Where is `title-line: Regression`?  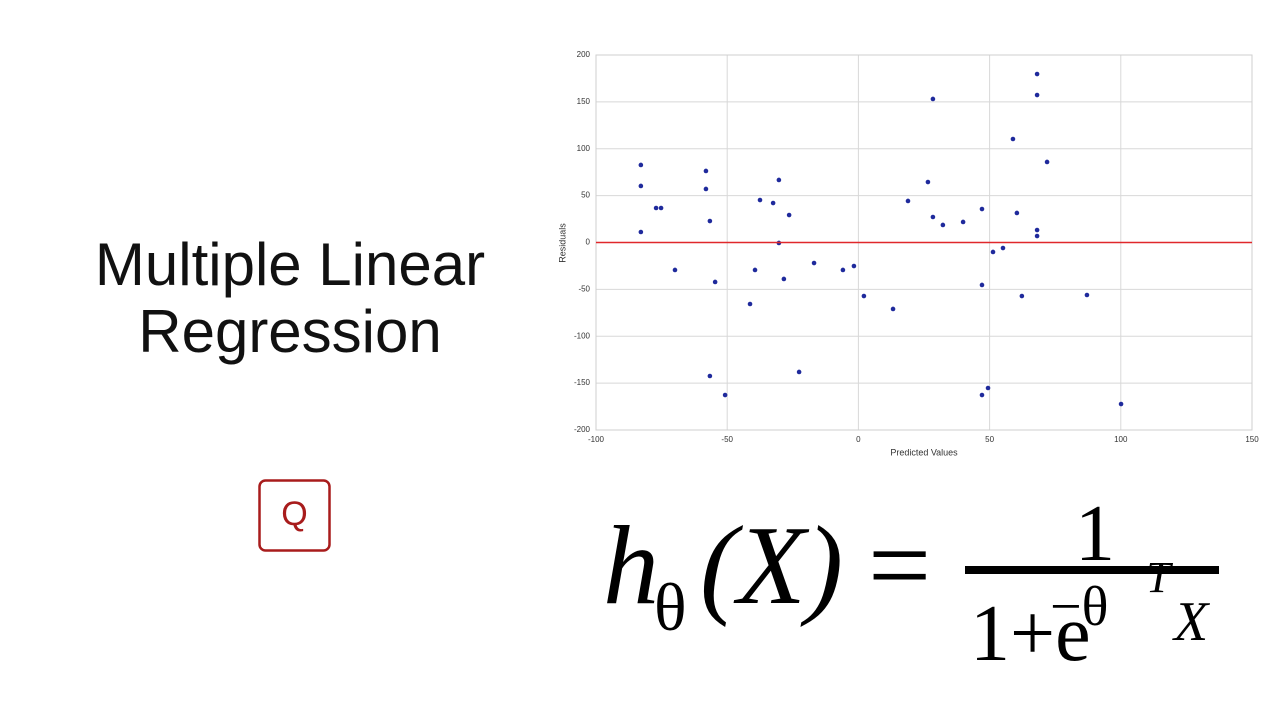
title-line: Regression is located at coordinates (290, 331).